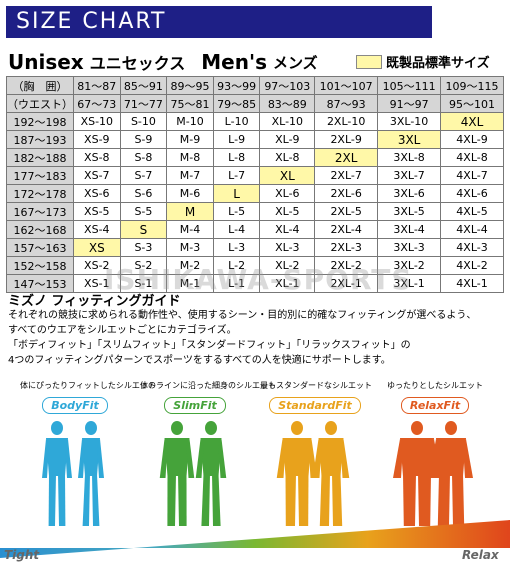 Image resolution: width=510 pixels, height=570 pixels. Describe the element at coordinates (195, 405) in the screenshot. I see `fit-badge: SlimFit` at that location.